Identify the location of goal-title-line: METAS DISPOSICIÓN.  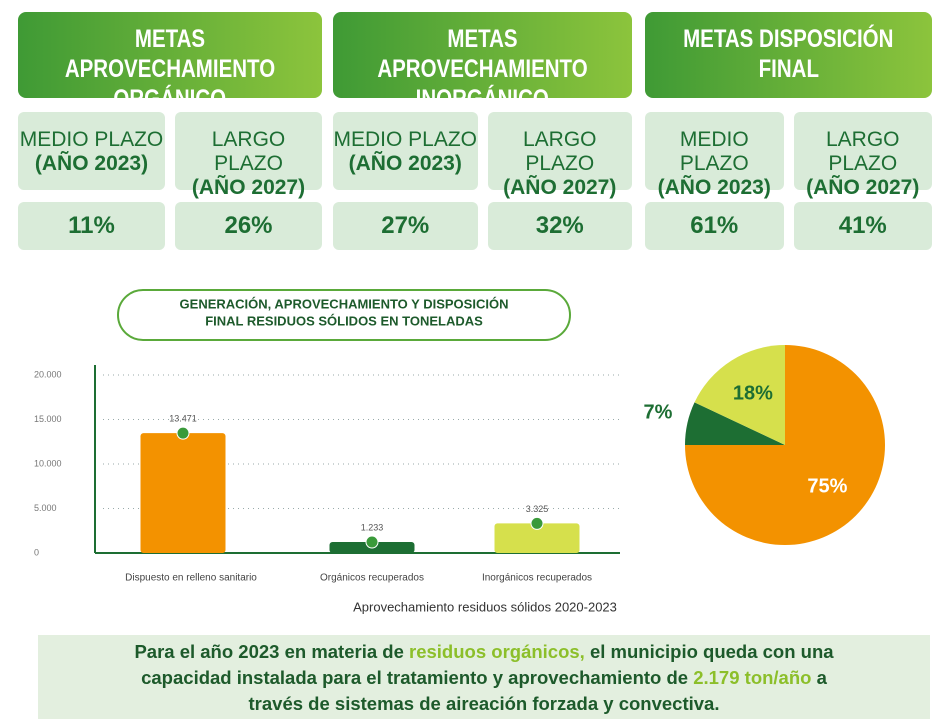
(788, 39).